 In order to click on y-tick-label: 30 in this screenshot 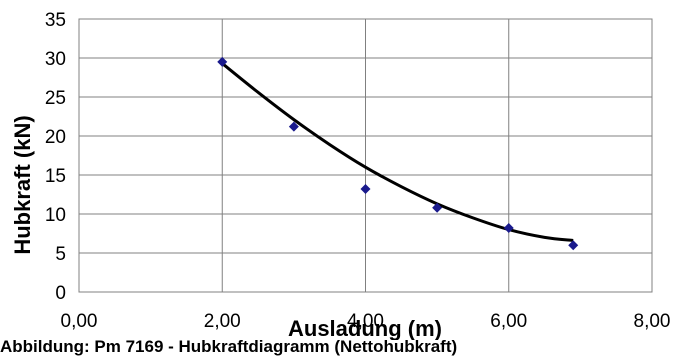, I will do `click(55, 59)`.